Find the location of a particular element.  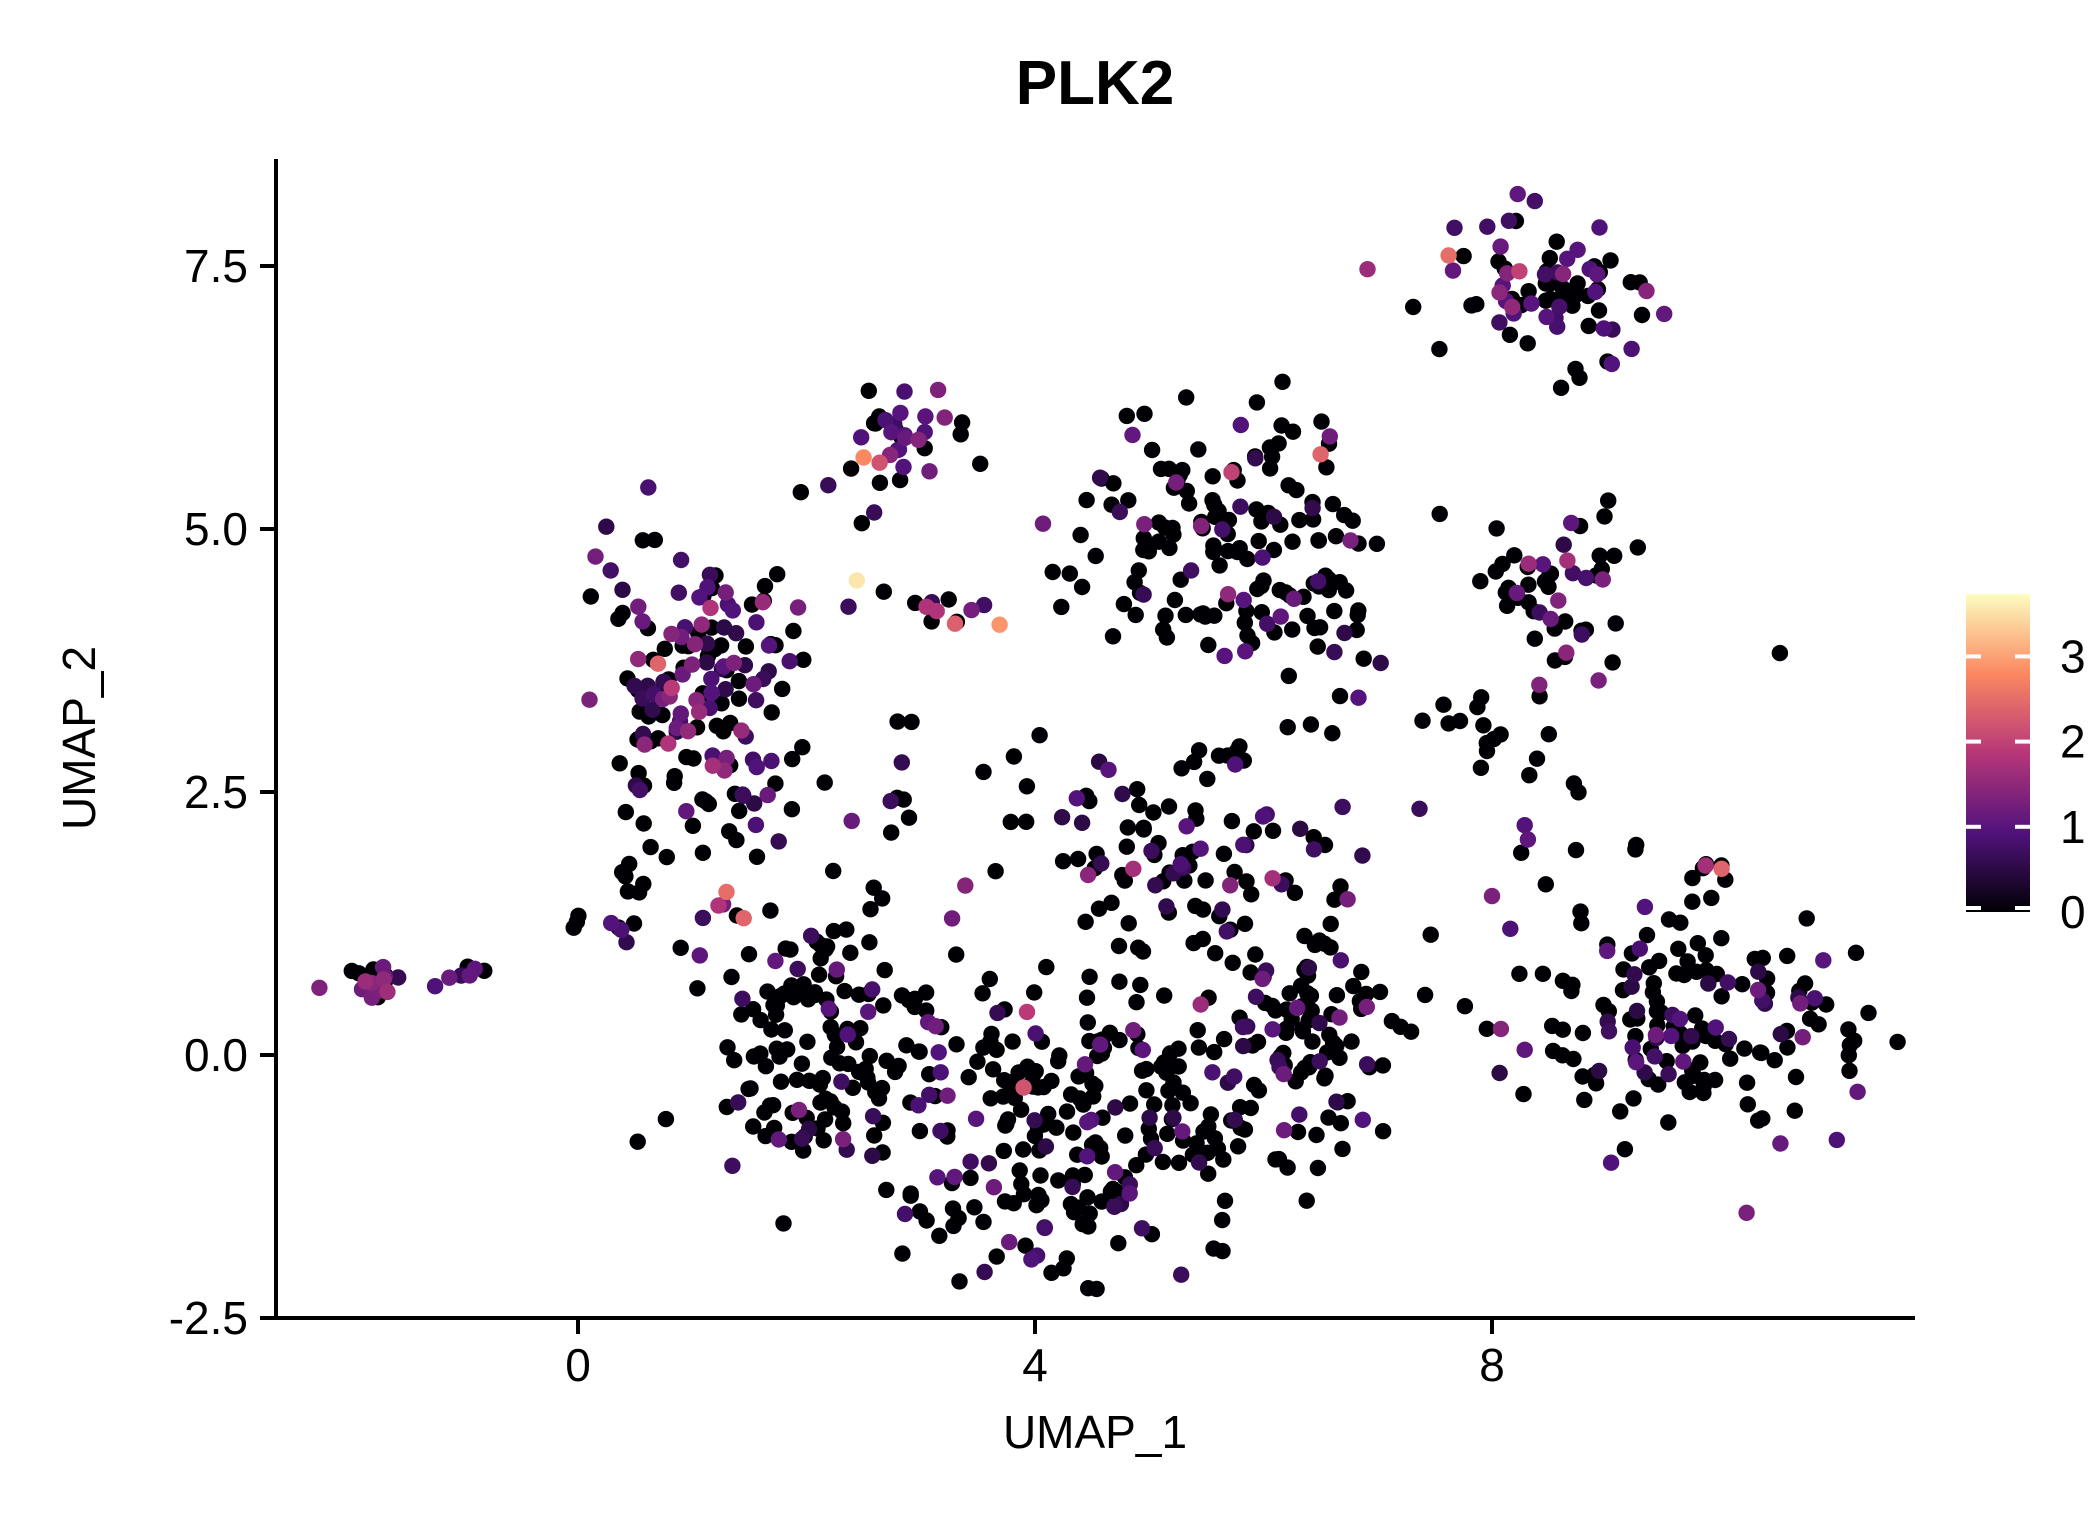

y-tick-label: 0.0 is located at coordinates (216, 1055).